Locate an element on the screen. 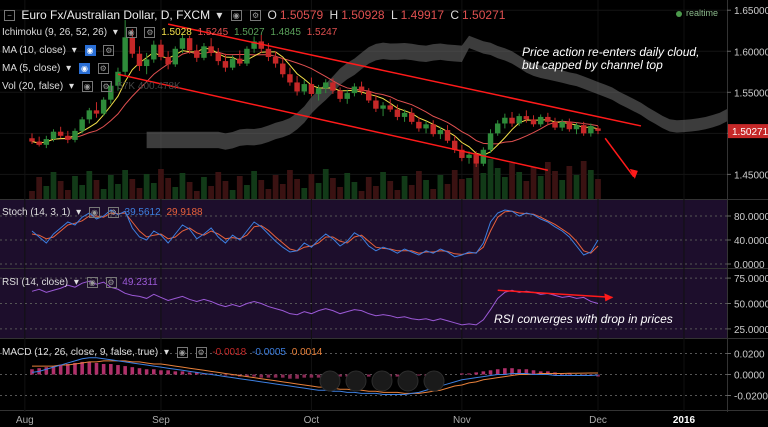 The image size is (768, 427). ma5-label: MA (5, close) is located at coordinates (31, 69).